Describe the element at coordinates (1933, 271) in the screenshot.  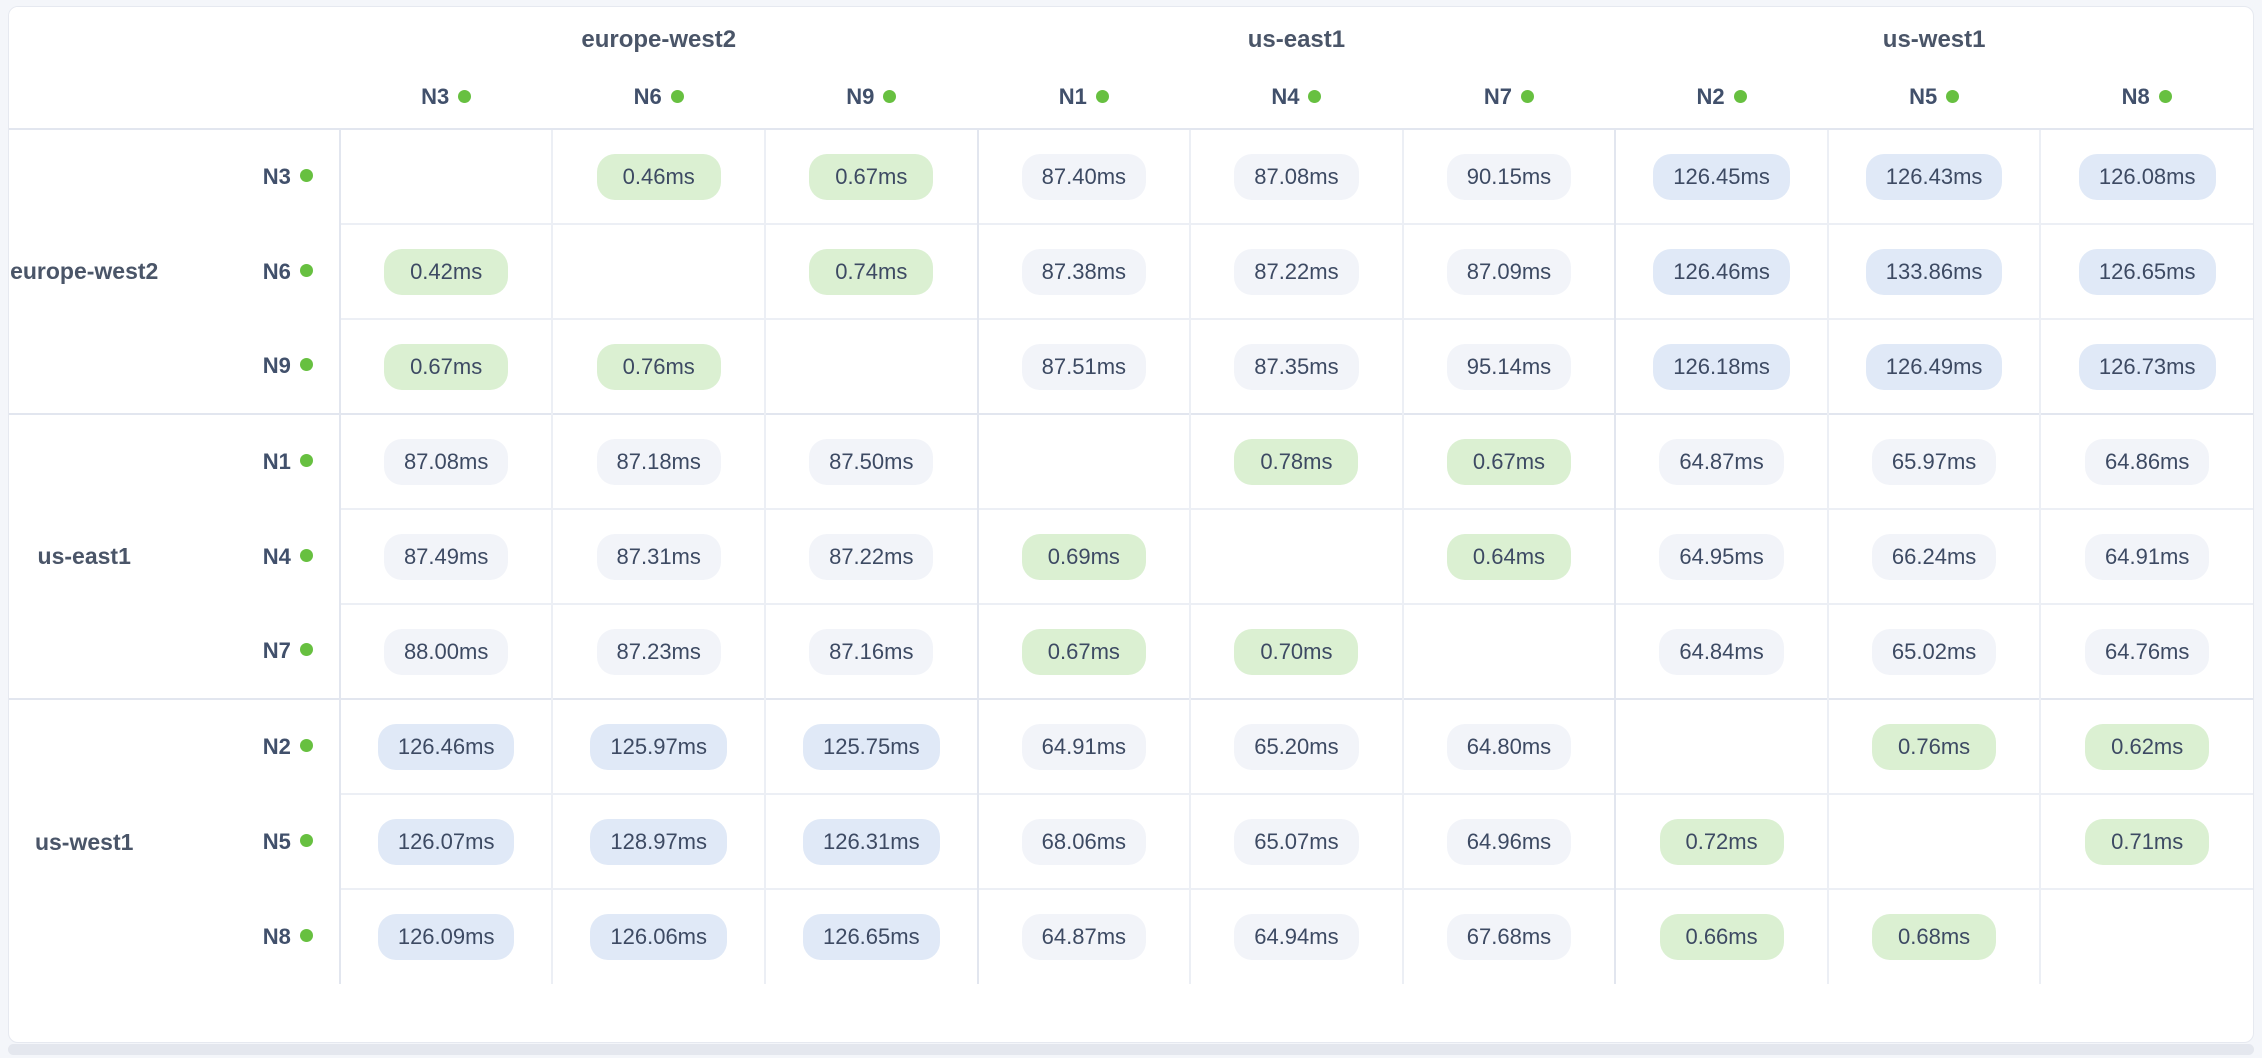
I see `latency-cell: 133.86ms` at that location.